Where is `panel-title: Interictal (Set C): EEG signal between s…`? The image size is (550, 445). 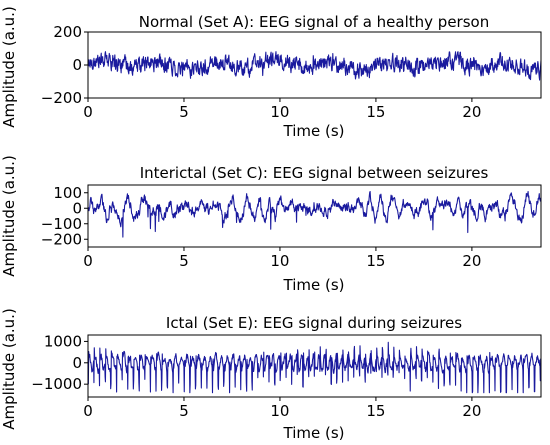 panel-title: Interictal (Set C): EEG signal between s… is located at coordinates (314, 173).